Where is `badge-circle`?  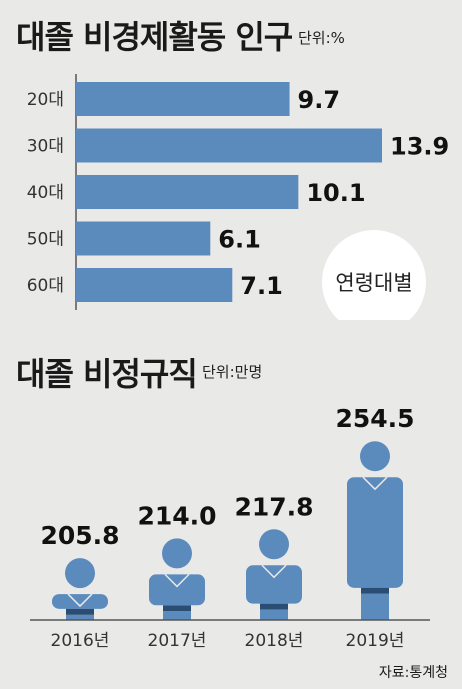
badge-circle is located at coordinates (374, 275).